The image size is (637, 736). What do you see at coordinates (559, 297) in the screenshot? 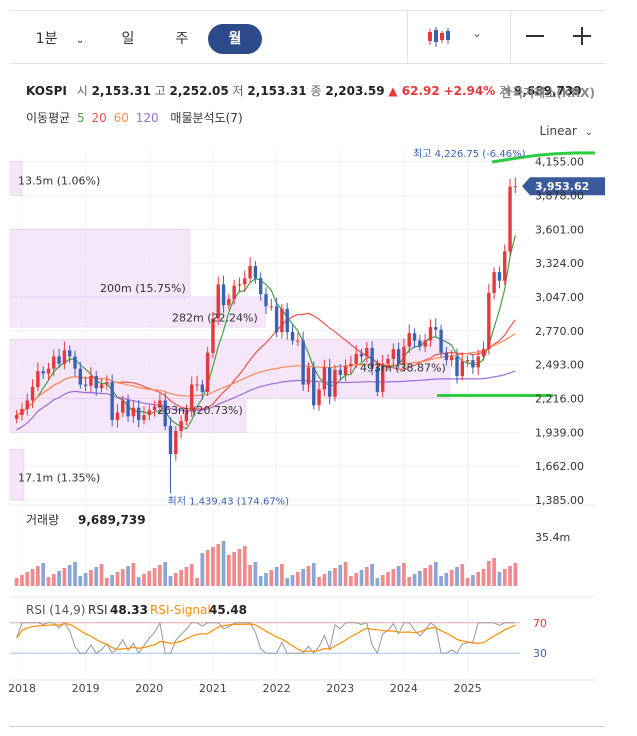
I see `y-tick-label: 3,047.00` at bounding box center [559, 297].